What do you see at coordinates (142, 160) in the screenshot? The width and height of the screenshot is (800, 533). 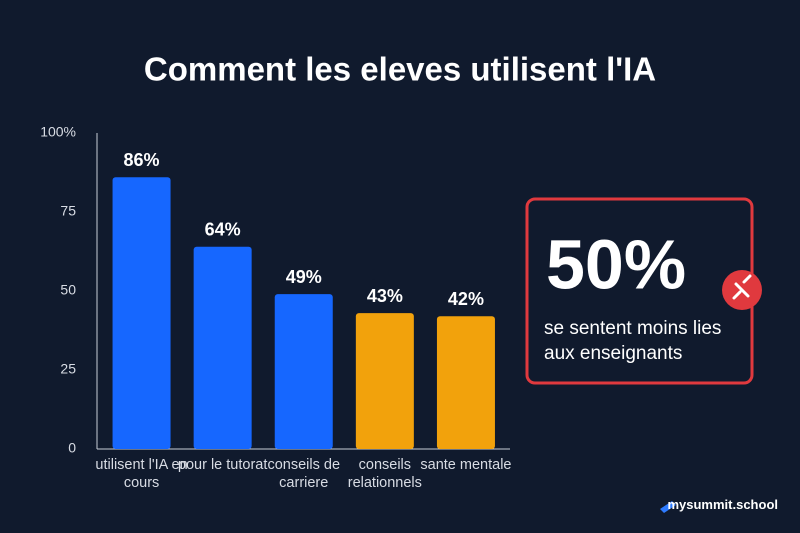 I see `value-label: 86%` at bounding box center [142, 160].